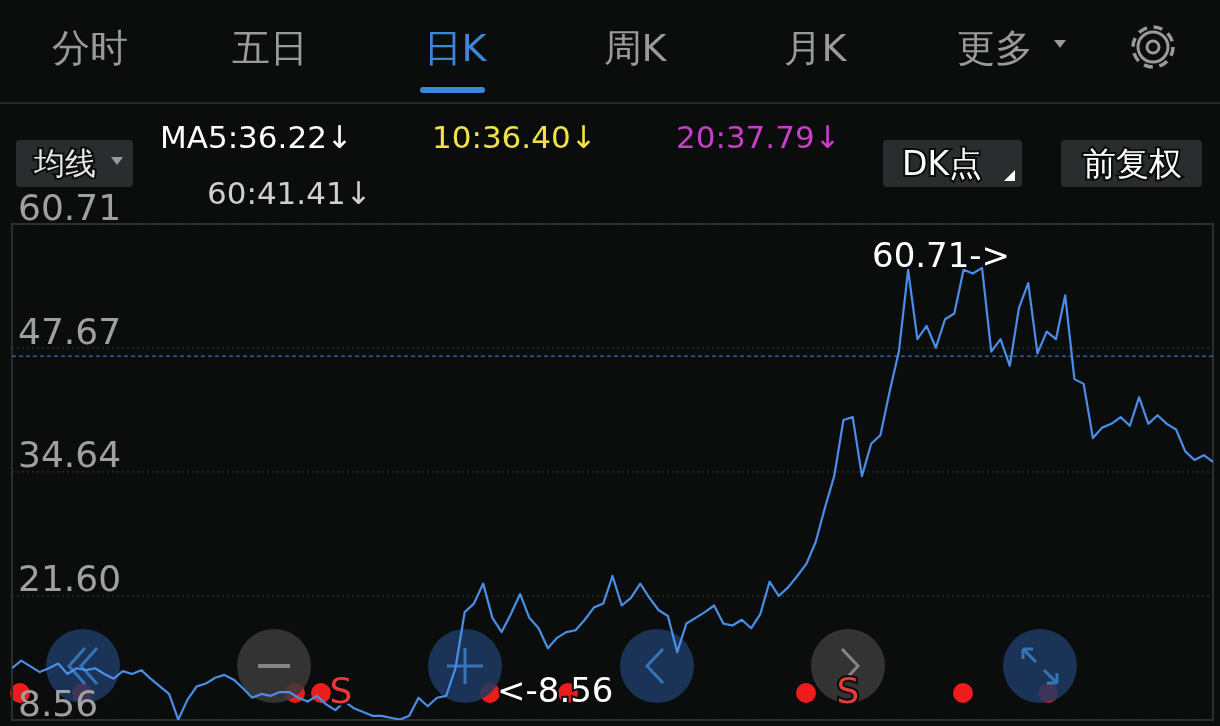 The height and width of the screenshot is (726, 1220). I want to click on text: 周K, so click(635, 48).